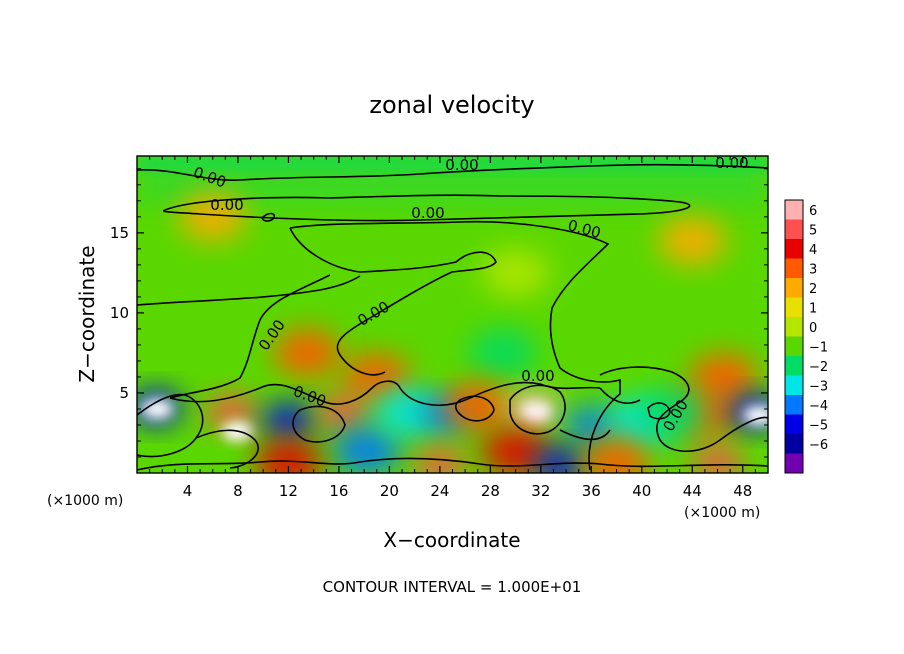  I want to click on x-tick-label: 32, so click(540, 491).